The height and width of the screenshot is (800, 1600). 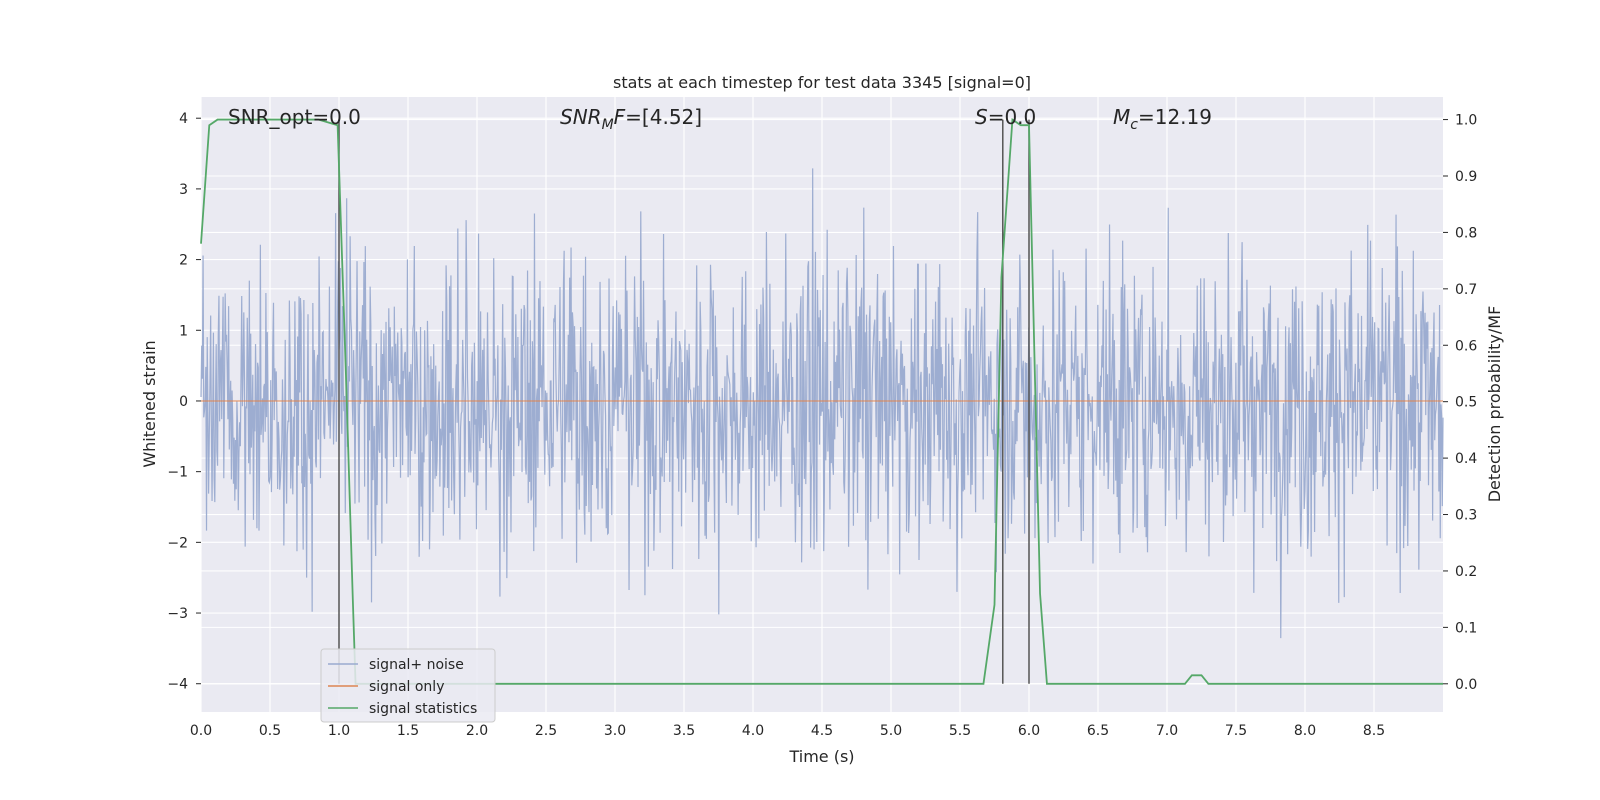 What do you see at coordinates (1466, 628) in the screenshot?
I see `y-right-tick-label: 0.1` at bounding box center [1466, 628].